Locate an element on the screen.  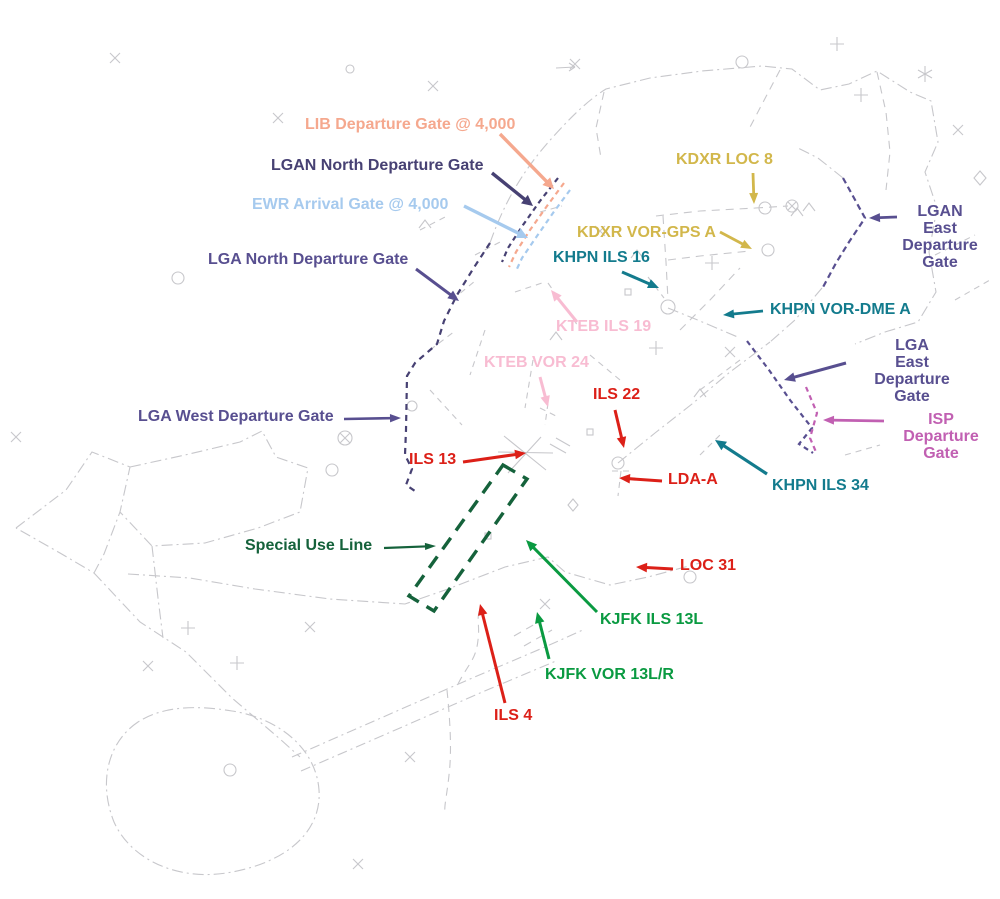
label-lgan-north-departure-gate: LGAN North Departure Gate is located at coordinates (377, 165).